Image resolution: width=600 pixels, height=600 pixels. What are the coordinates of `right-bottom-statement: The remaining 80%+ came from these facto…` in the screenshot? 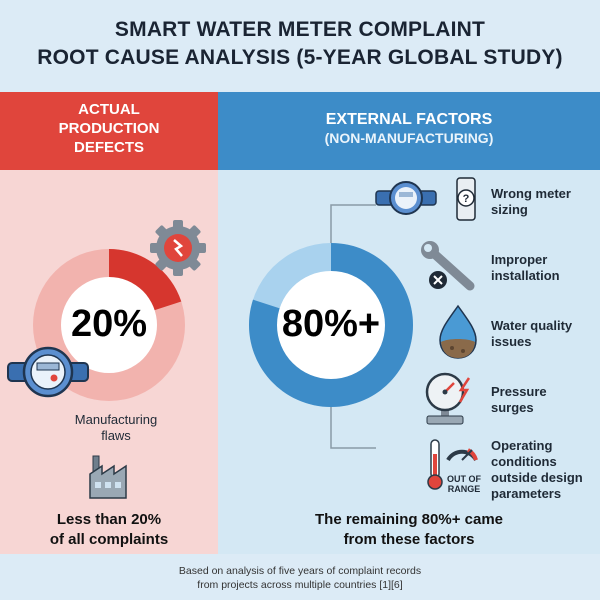 It's located at (409, 530).